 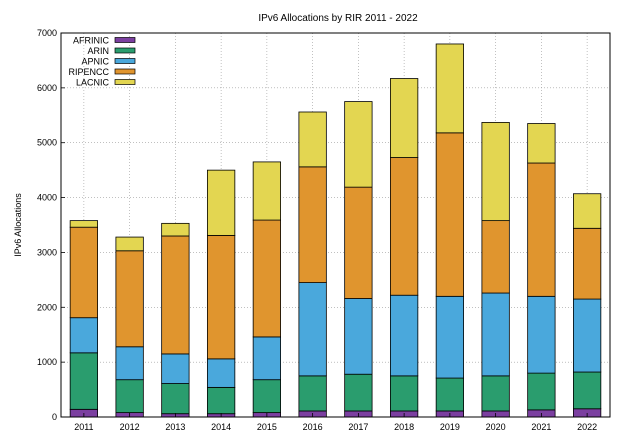 I want to click on bar-arin-2015, so click(x=266, y=396).